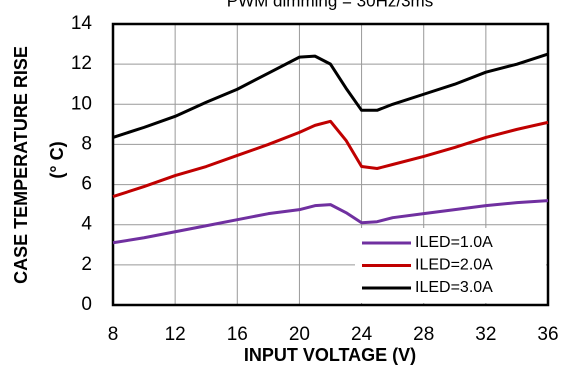  Describe the element at coordinates (299, 334) in the screenshot. I see `x-tick-label: 20` at that location.